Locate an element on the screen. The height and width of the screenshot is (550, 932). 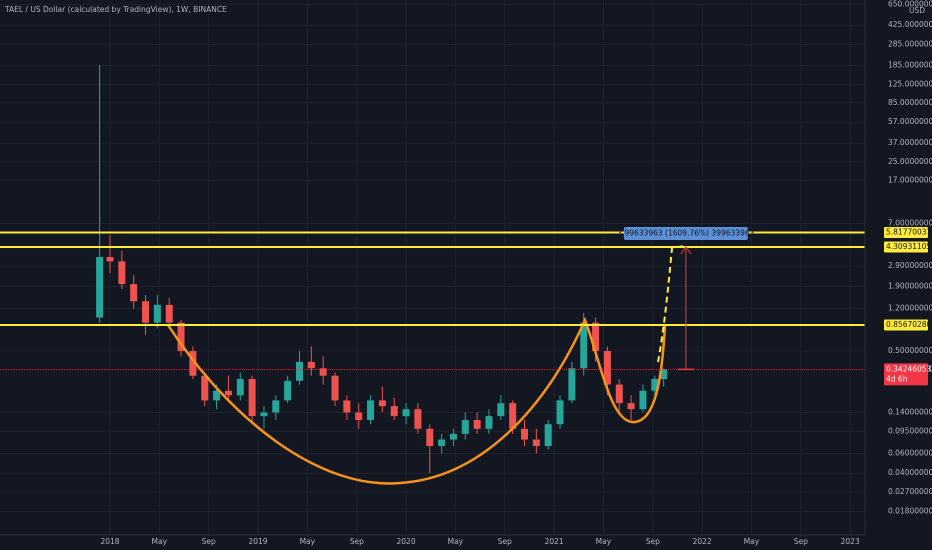
y-tick-label: 2.90000000 is located at coordinates (910, 265).